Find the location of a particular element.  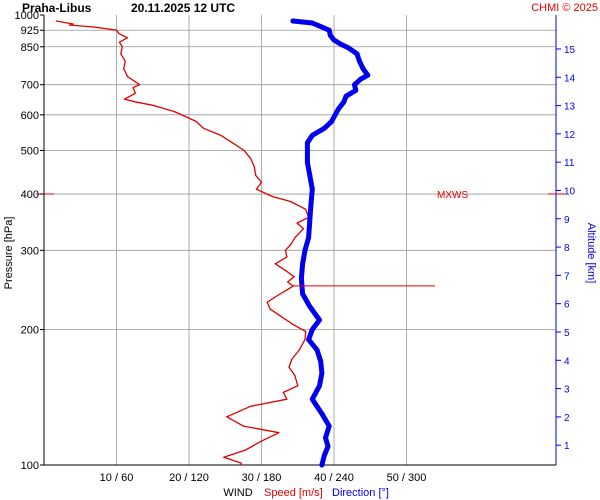

pressure-tick-label: 300 is located at coordinates (30, 251).